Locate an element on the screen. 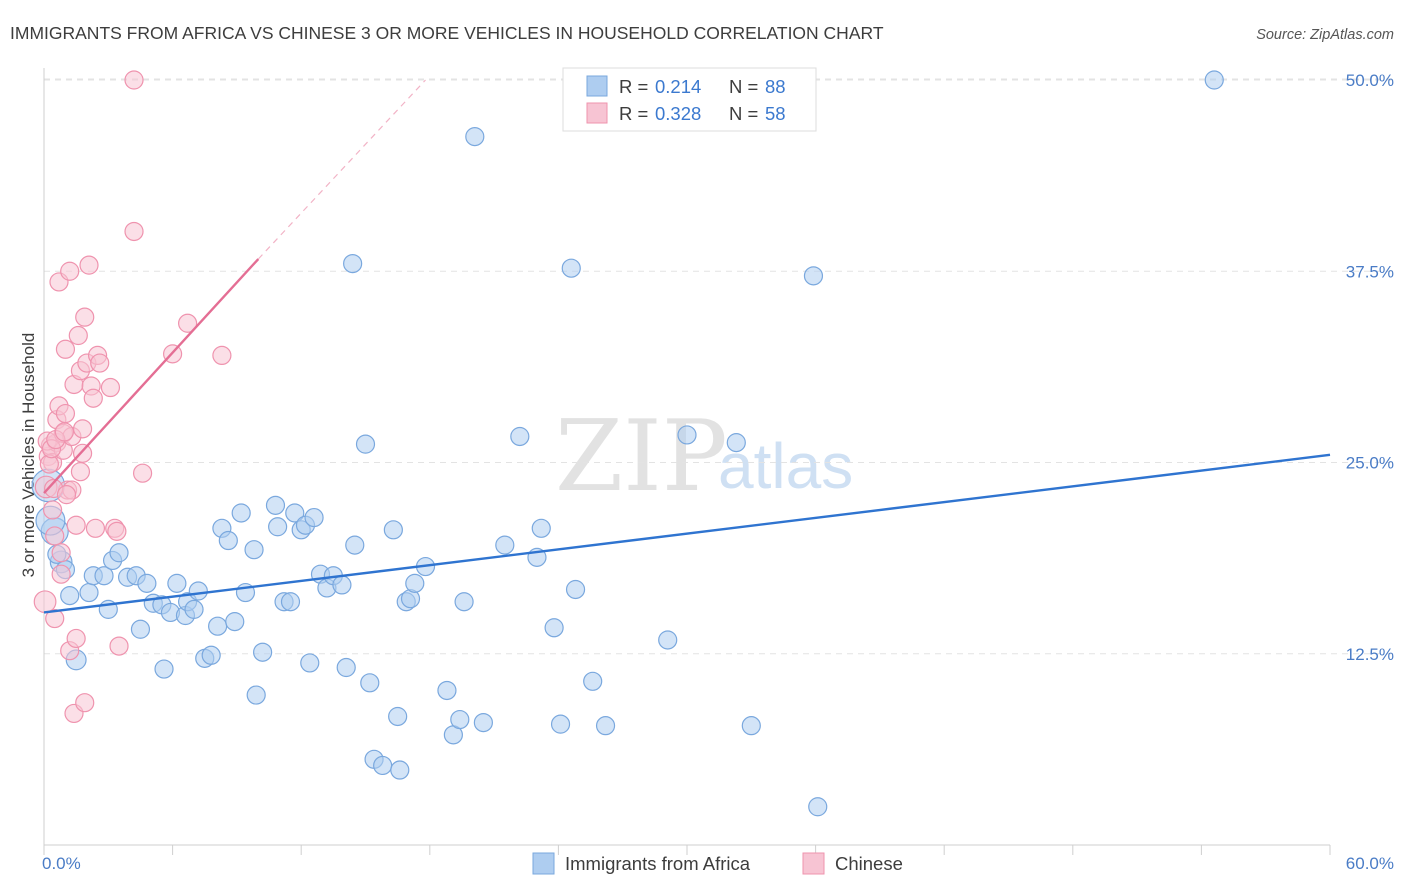  legend-n-value: 88 is located at coordinates (775, 86).